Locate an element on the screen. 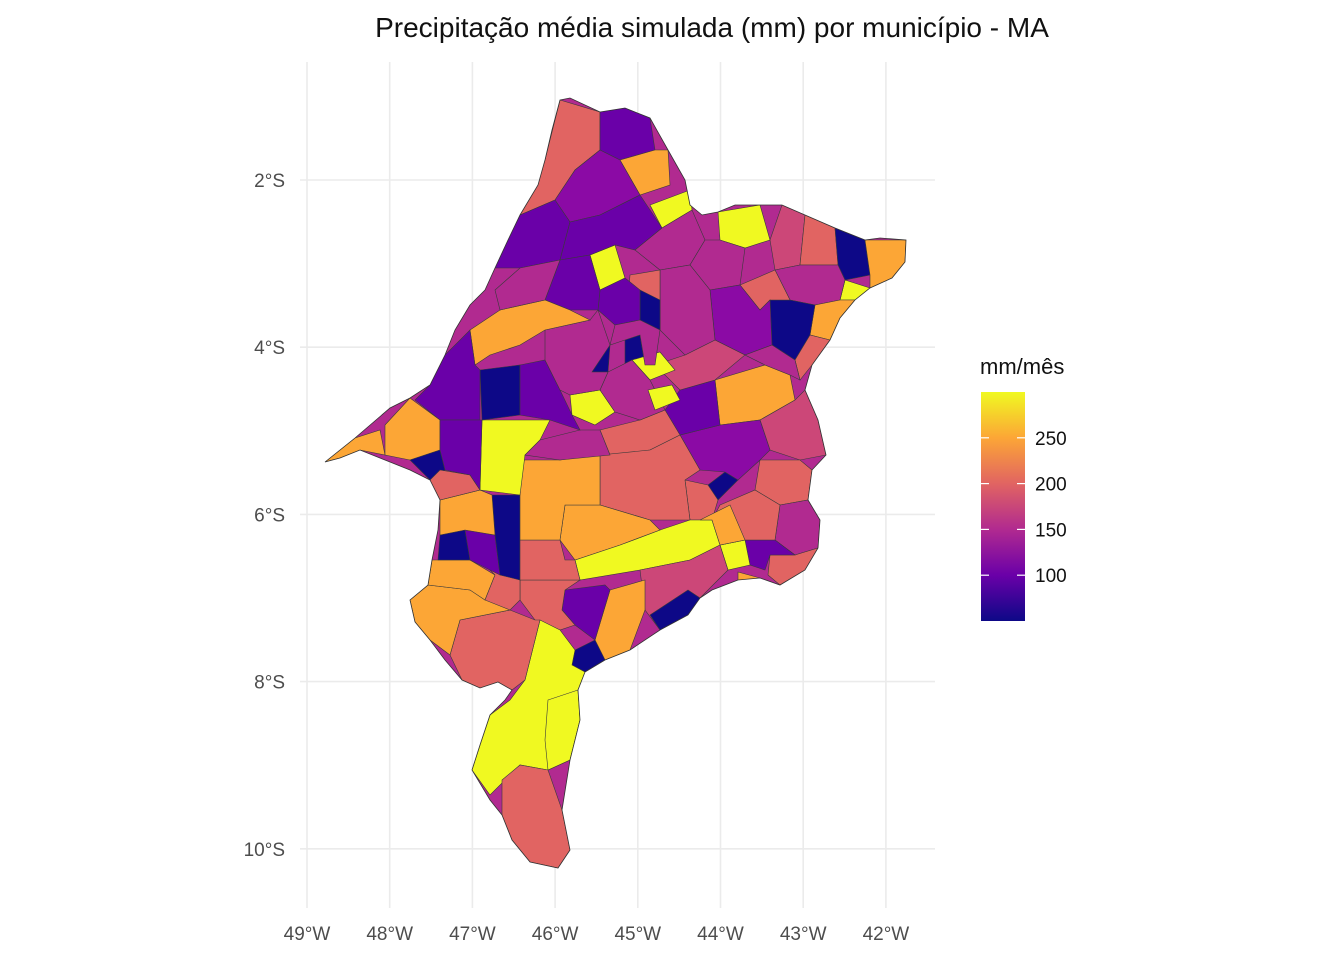  x-axis-tick-labels: 49°W 48°W 47°W 46°W 45°W 44°W 43°W 42°W is located at coordinates (597, 934).